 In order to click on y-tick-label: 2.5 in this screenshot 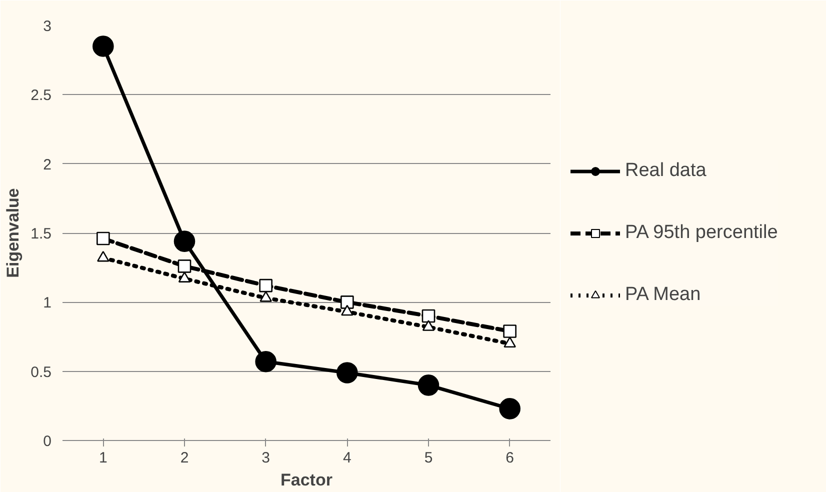, I will do `click(41, 95)`.